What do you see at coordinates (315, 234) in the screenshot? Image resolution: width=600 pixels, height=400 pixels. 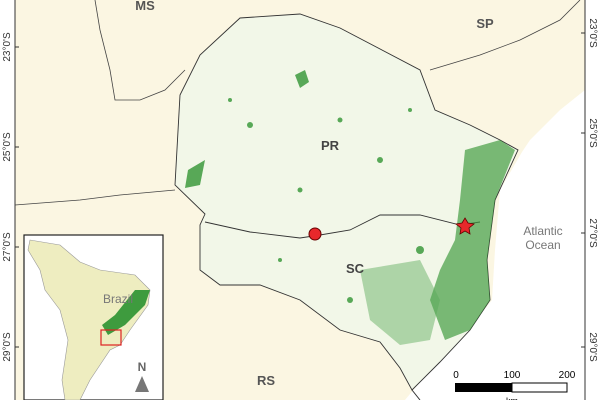 I see `study-site-circle-marker` at bounding box center [315, 234].